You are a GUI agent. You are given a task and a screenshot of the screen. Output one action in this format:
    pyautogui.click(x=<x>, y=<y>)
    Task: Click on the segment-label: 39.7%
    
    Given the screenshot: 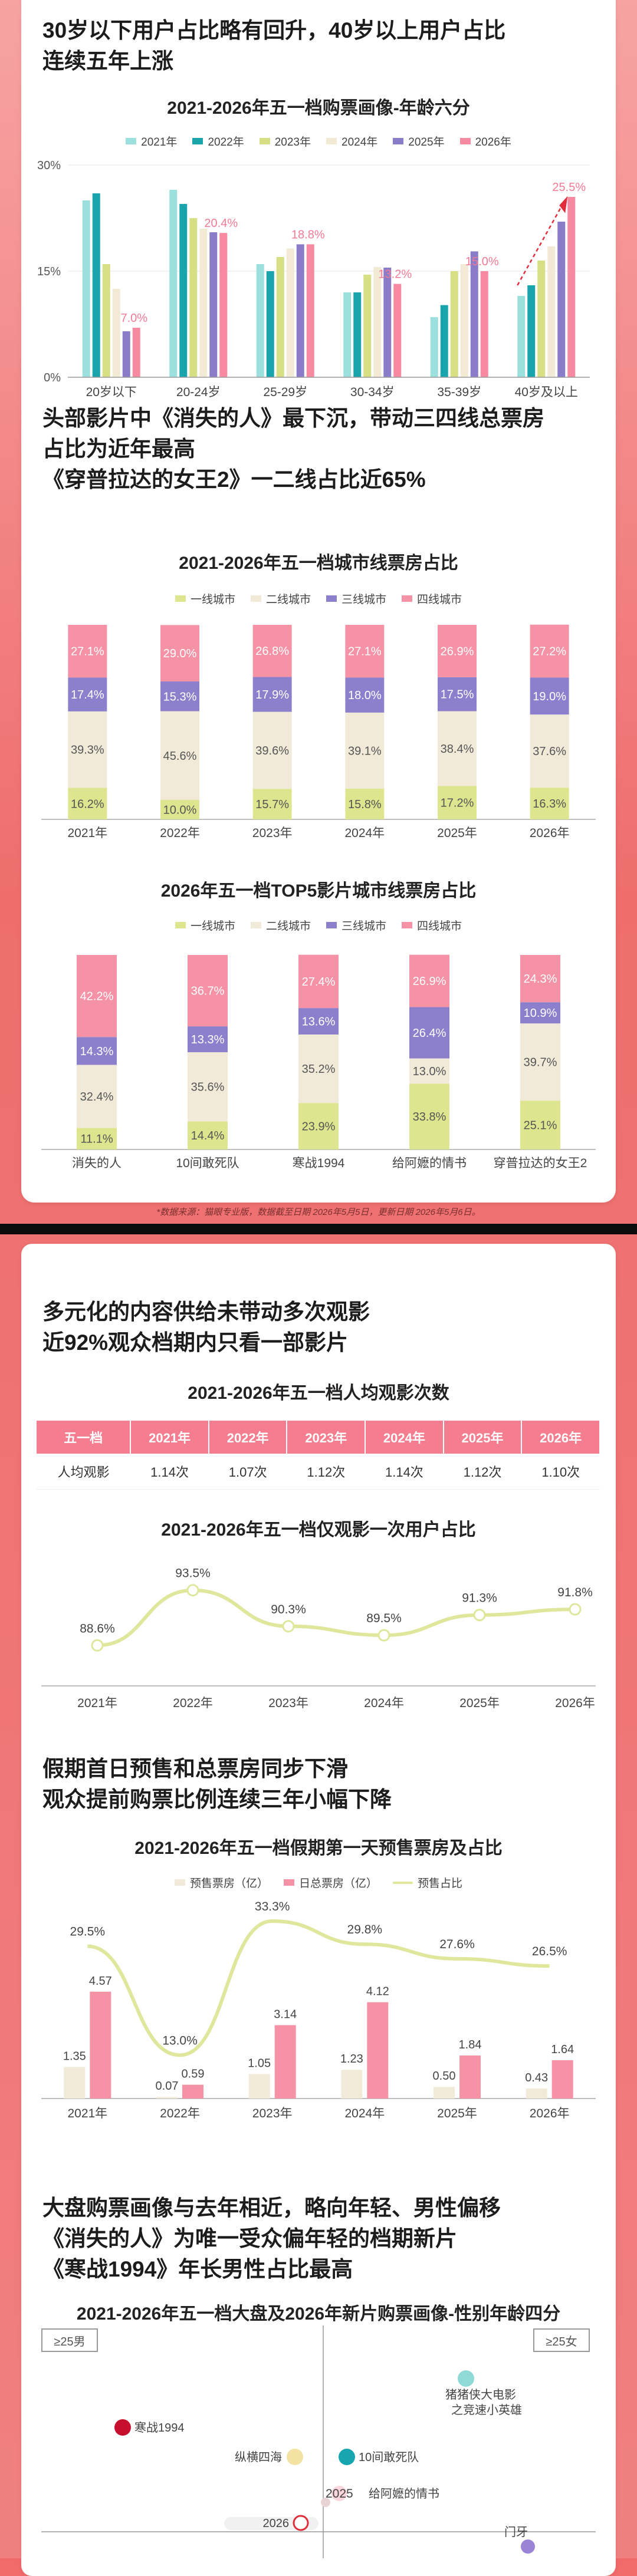 What is the action you would take?
    pyautogui.click(x=540, y=1062)
    